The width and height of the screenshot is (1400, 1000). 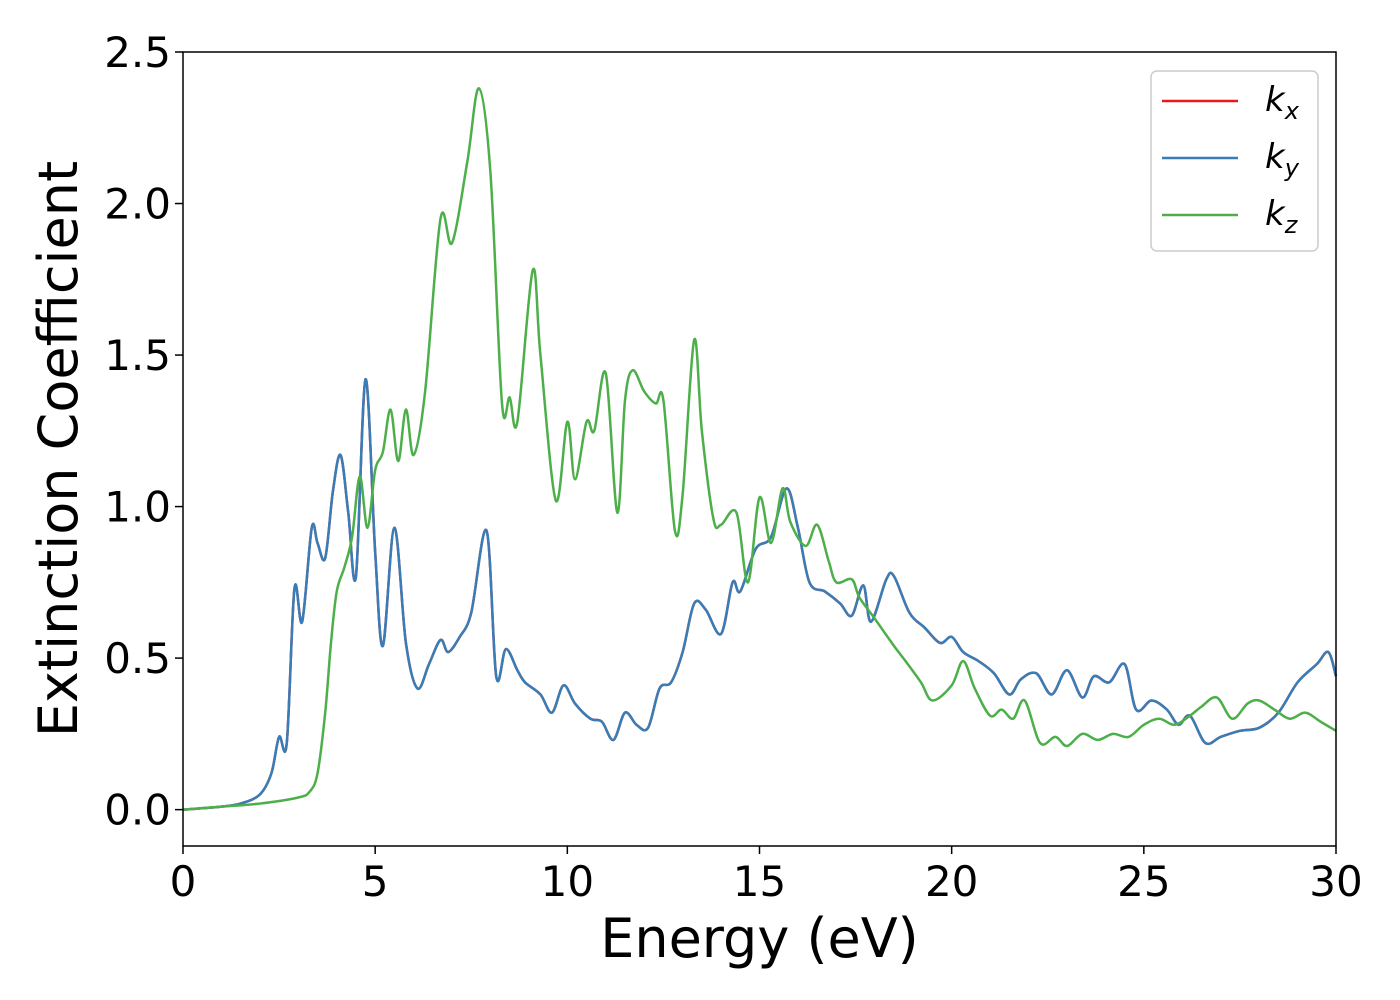 What do you see at coordinates (1335, 881) in the screenshot?
I see `x-tick-label: 30` at bounding box center [1335, 881].